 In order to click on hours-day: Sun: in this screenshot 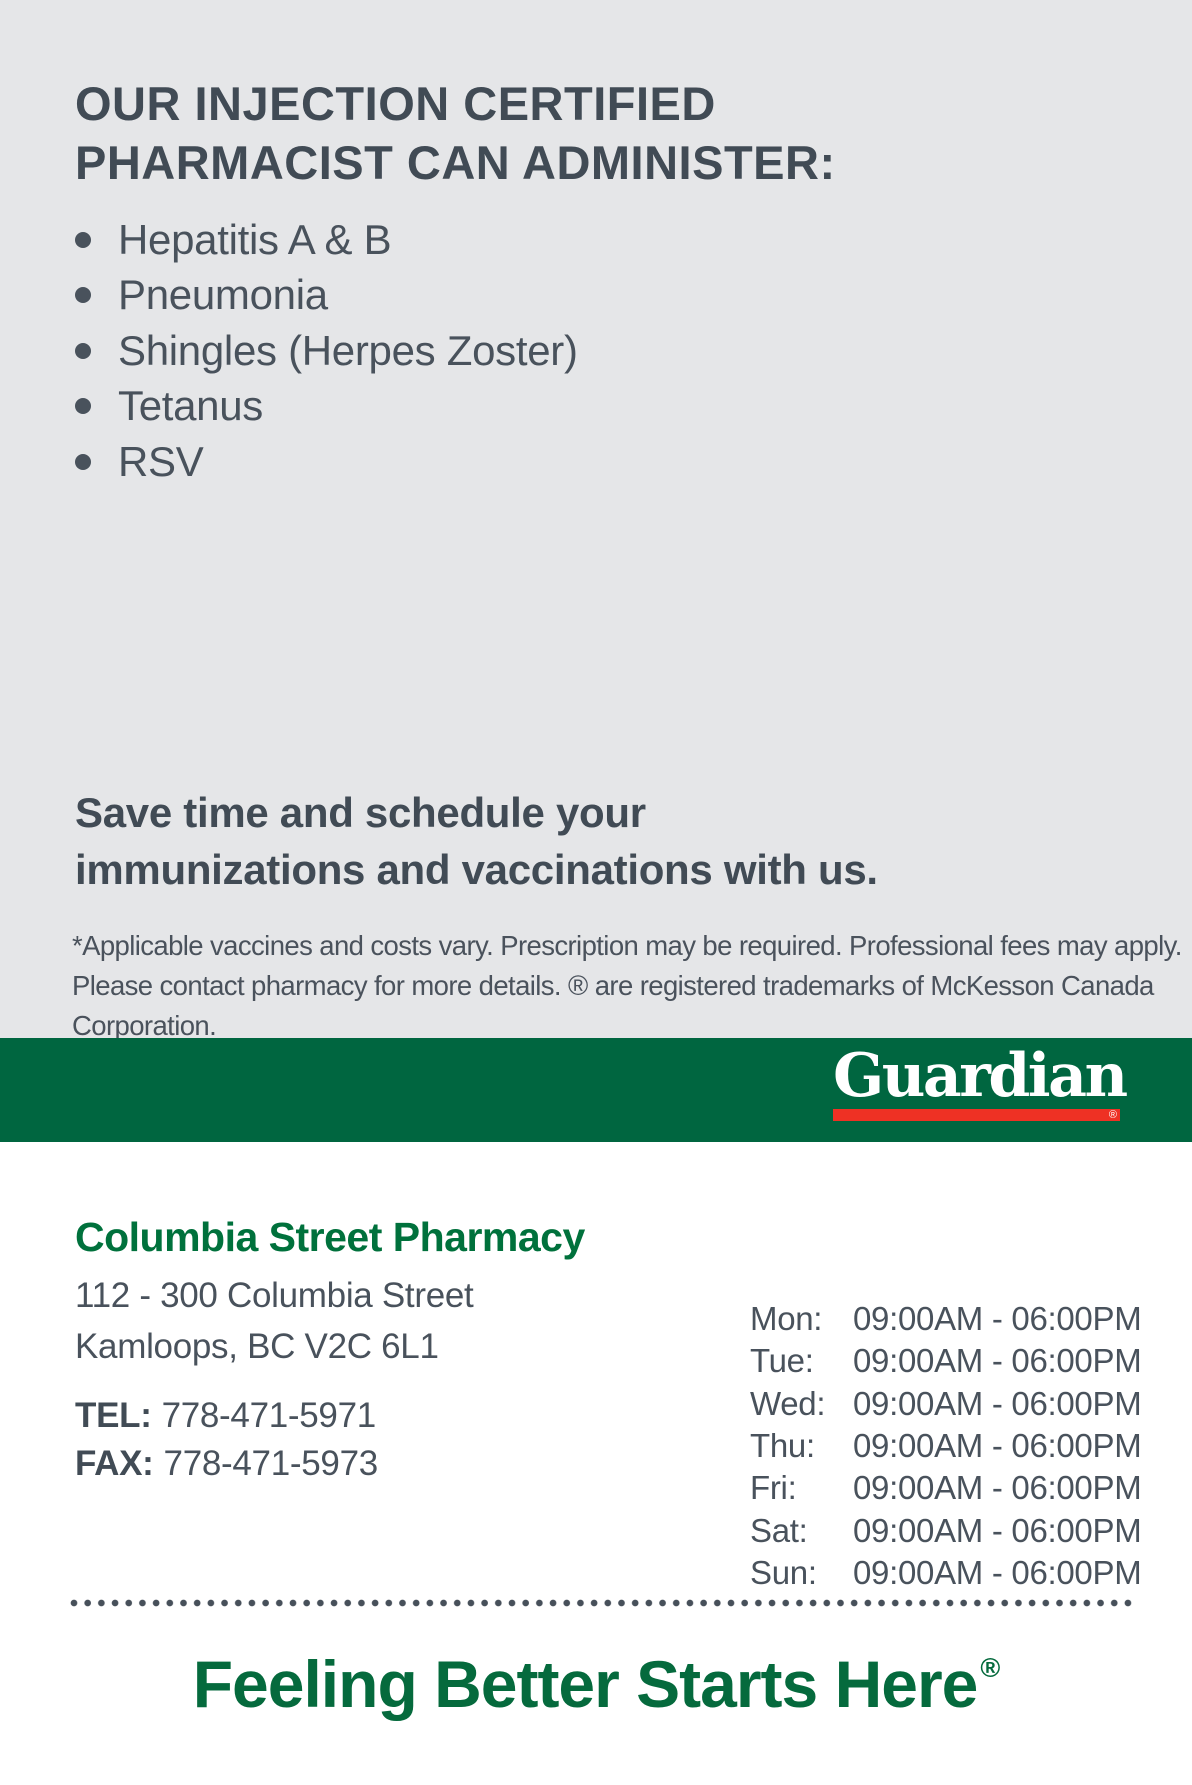, I will do `click(783, 1572)`.